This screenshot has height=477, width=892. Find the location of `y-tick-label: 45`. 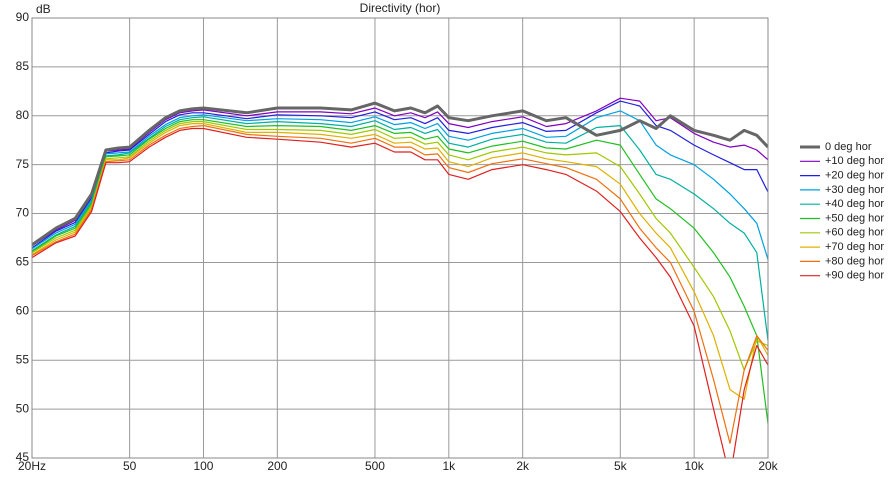

y-tick-label: 45 is located at coordinates (23, 457).